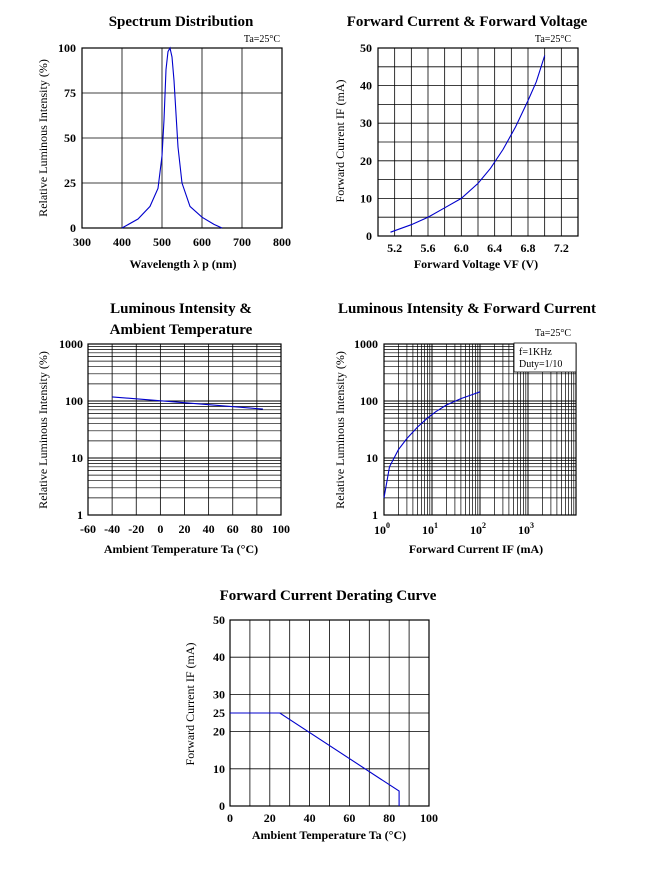 This screenshot has width=647, height=875. I want to click on iv-if-x-tick-label: 10¹, so click(430, 529).